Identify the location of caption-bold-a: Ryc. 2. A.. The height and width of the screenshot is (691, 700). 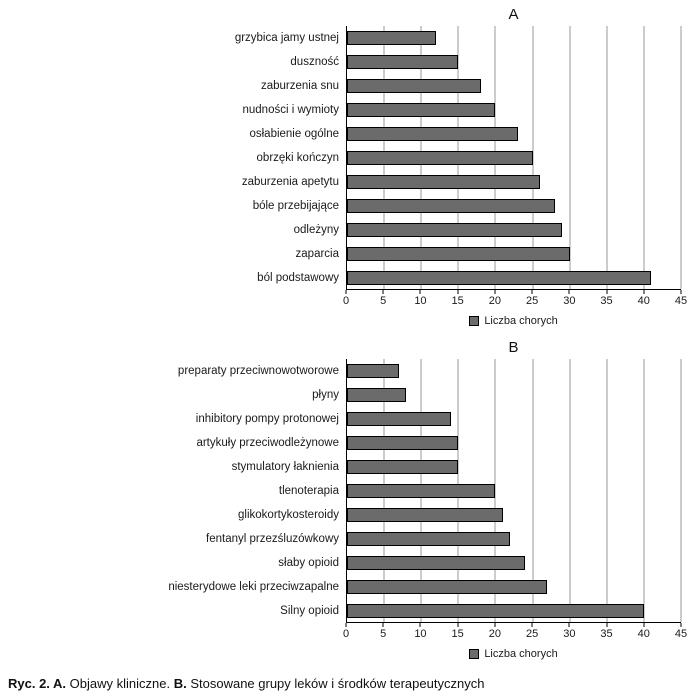
(37, 683).